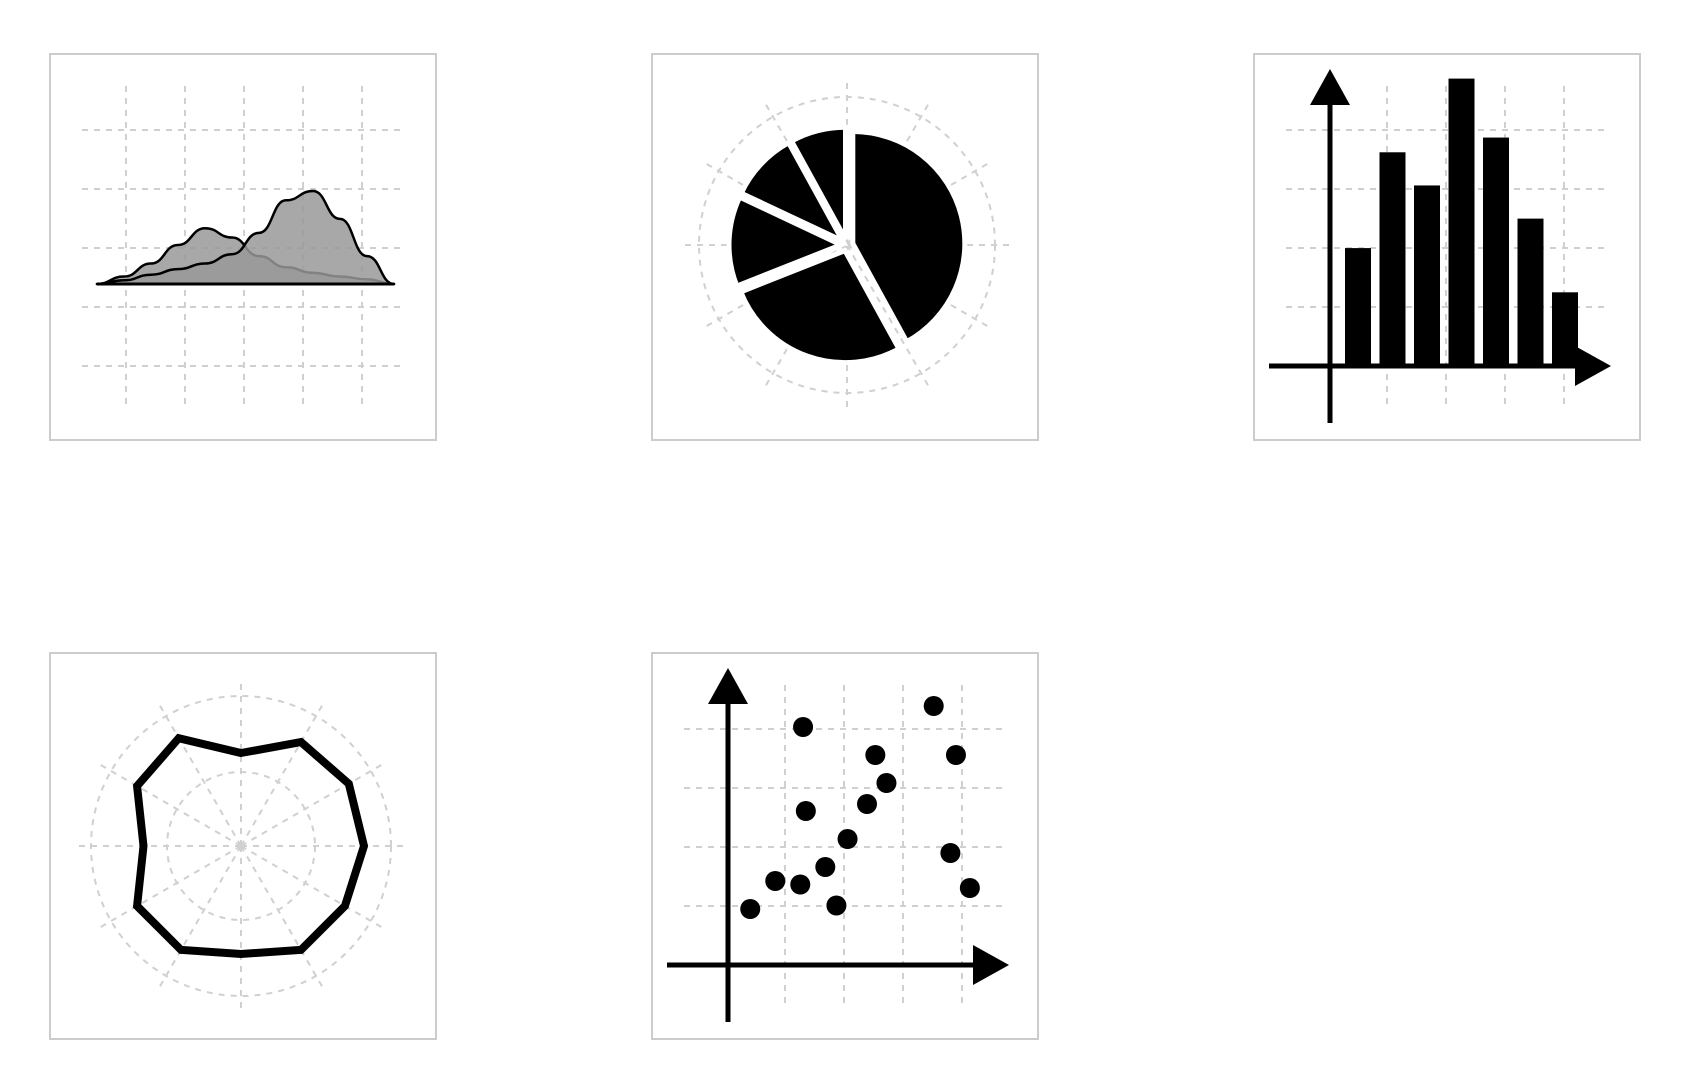 The height and width of the screenshot is (1092, 1689). I want to click on density-plot-canvas, so click(243, 247).